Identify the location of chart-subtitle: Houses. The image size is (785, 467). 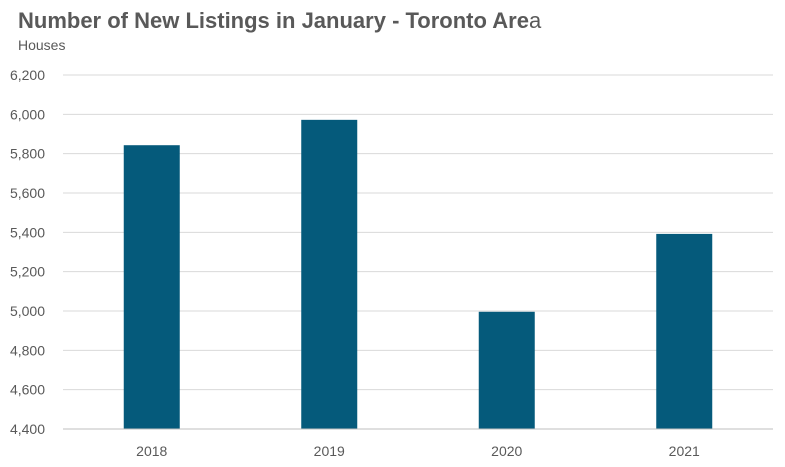
(42, 45).